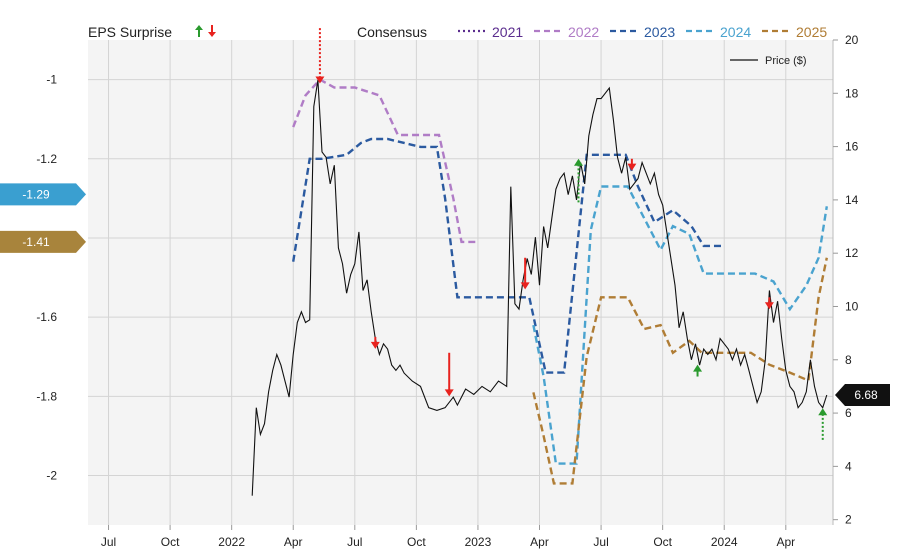 This screenshot has height=550, width=900. What do you see at coordinates (852, 93) in the screenshot?
I see `right-tick-label: 18` at bounding box center [852, 93].